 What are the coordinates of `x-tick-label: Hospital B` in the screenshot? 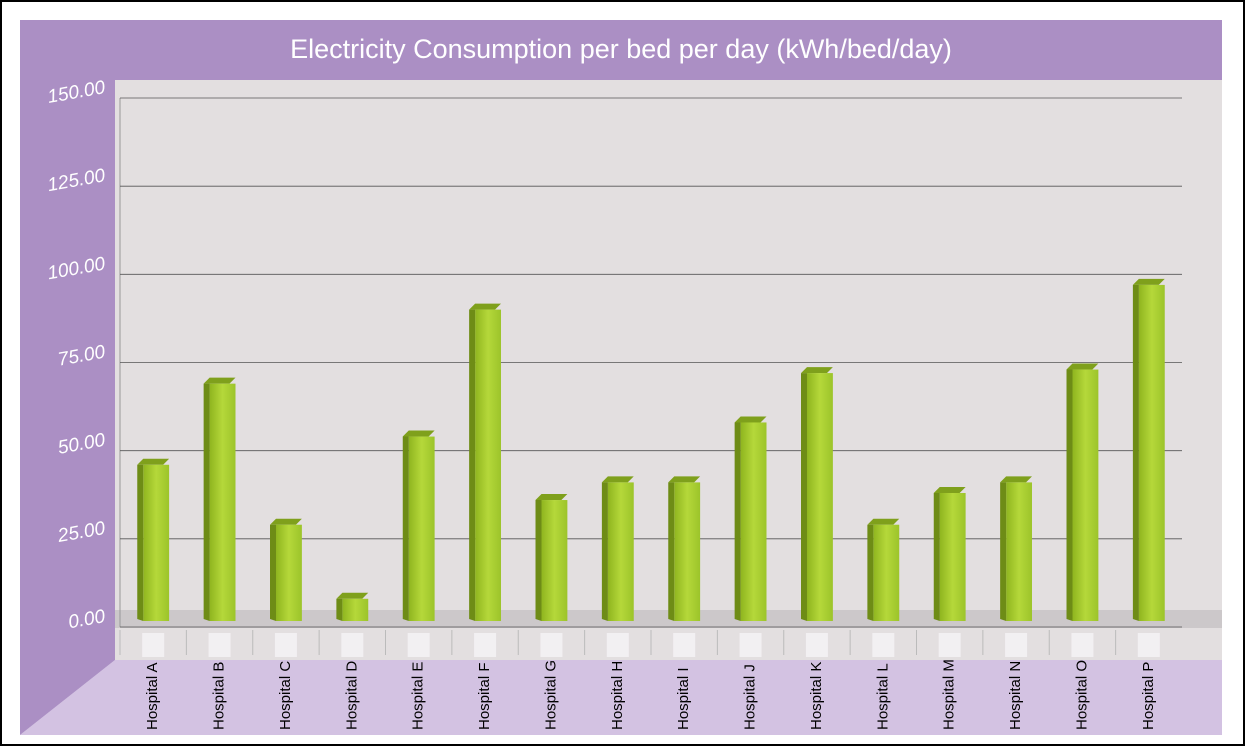 It's located at (219, 696).